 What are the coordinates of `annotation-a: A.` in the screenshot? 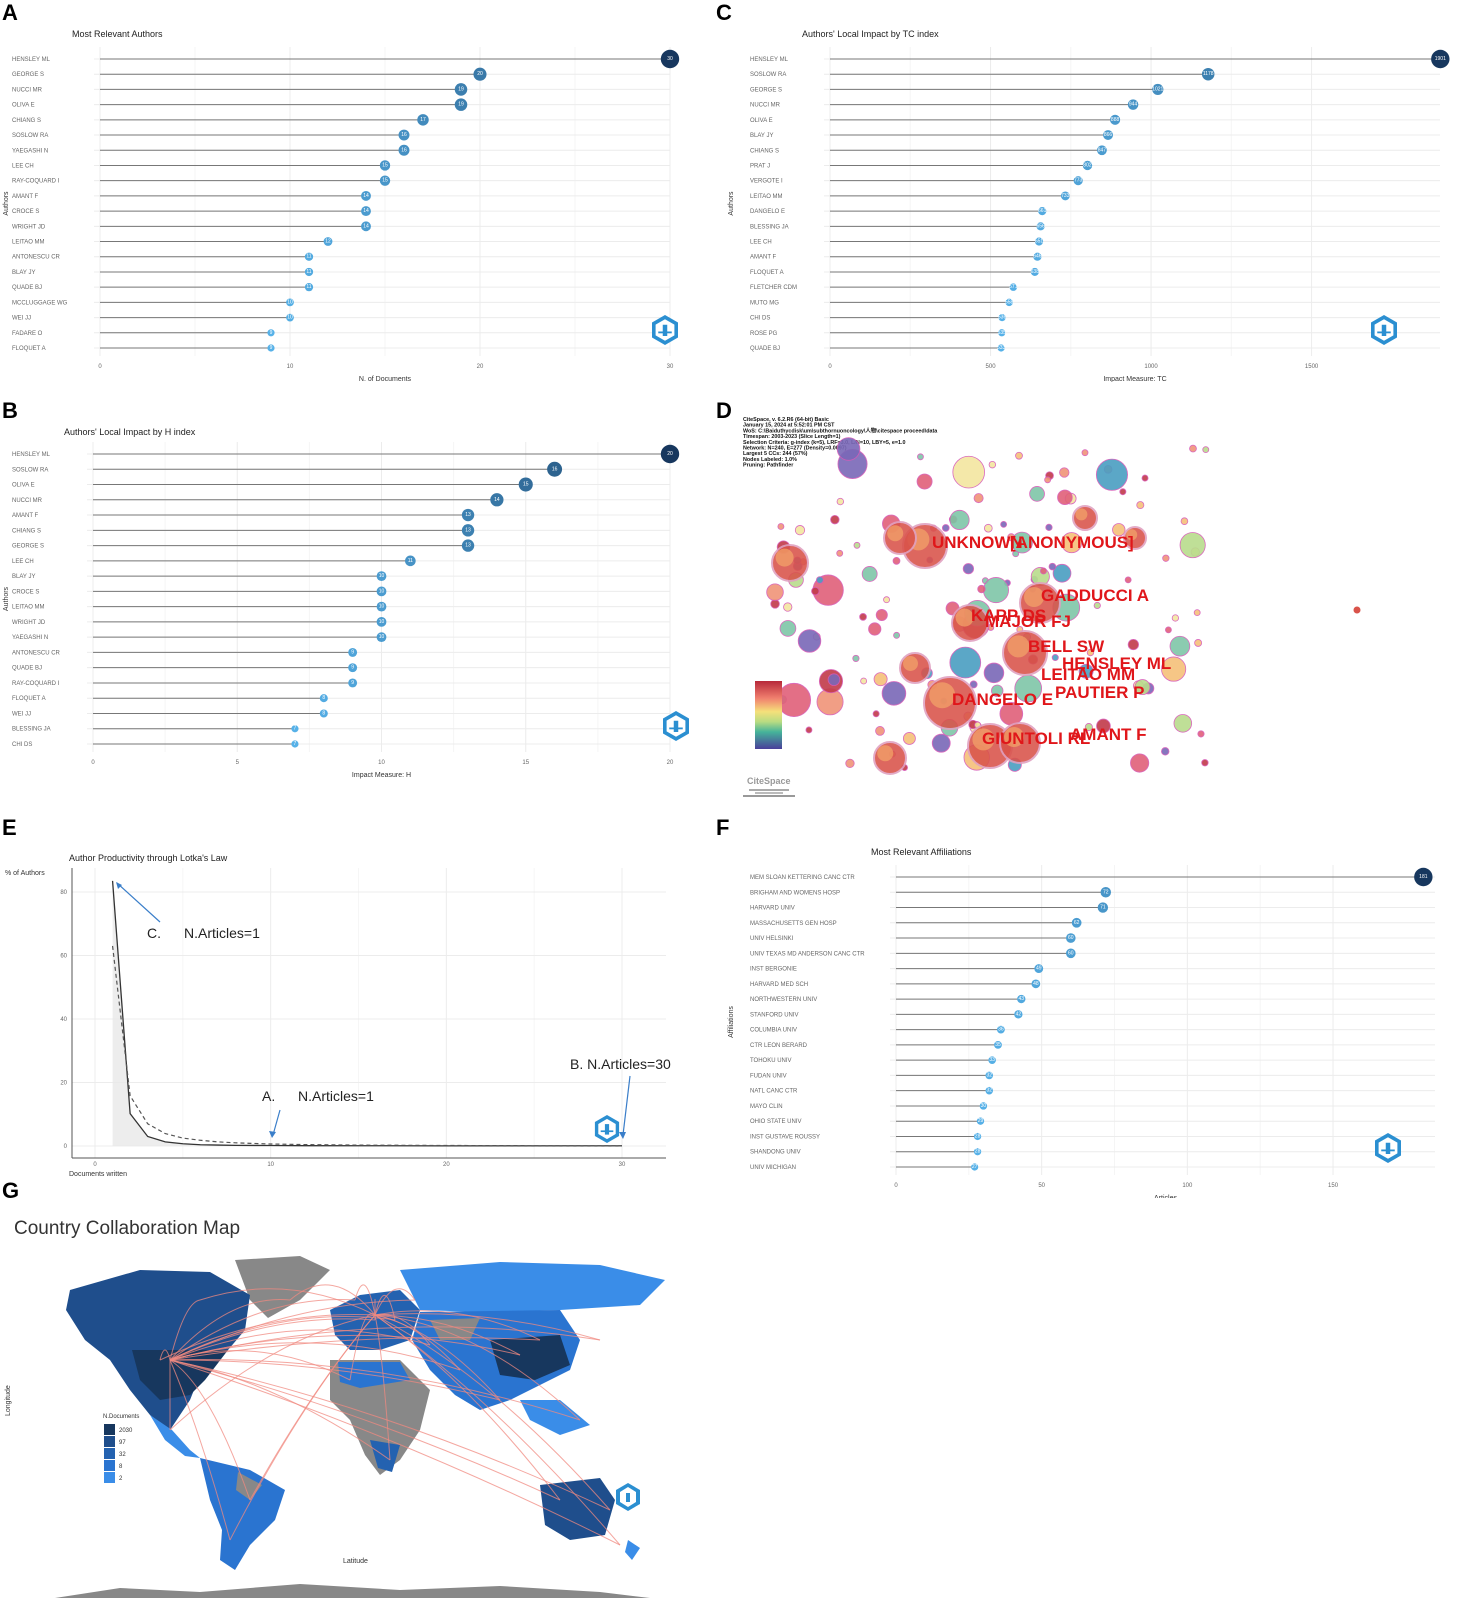 It's located at (268, 1096).